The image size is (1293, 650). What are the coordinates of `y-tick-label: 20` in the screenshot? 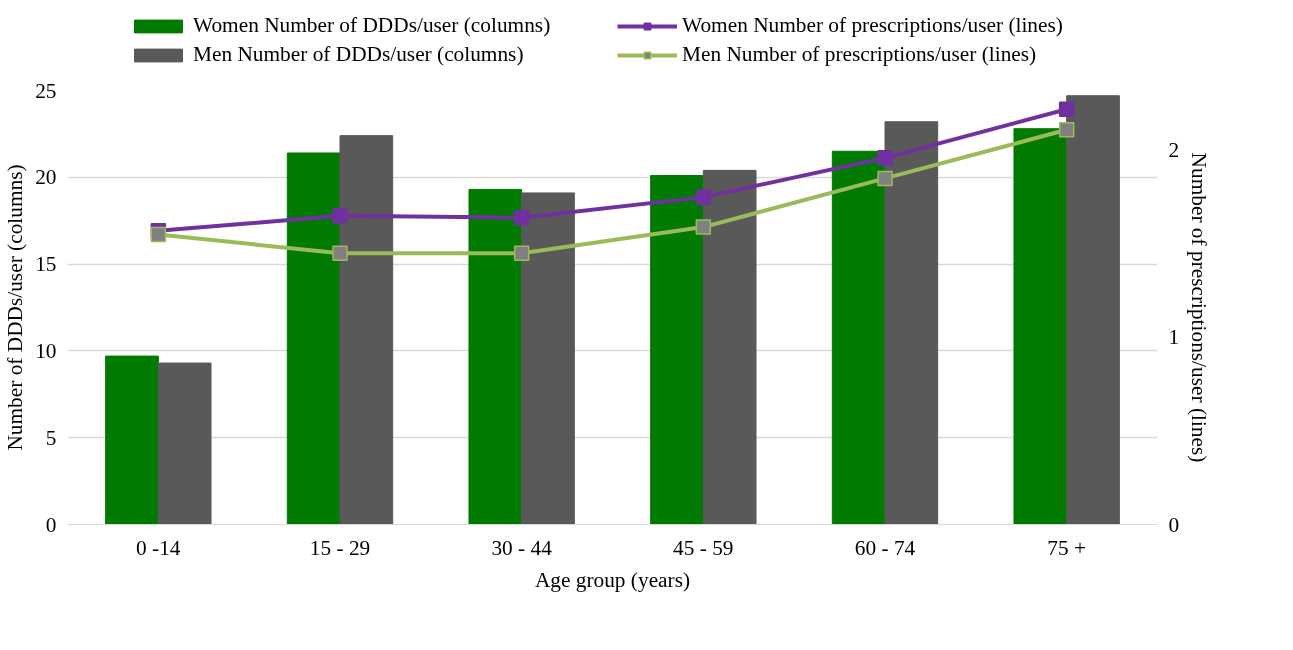 It's located at (46, 177).